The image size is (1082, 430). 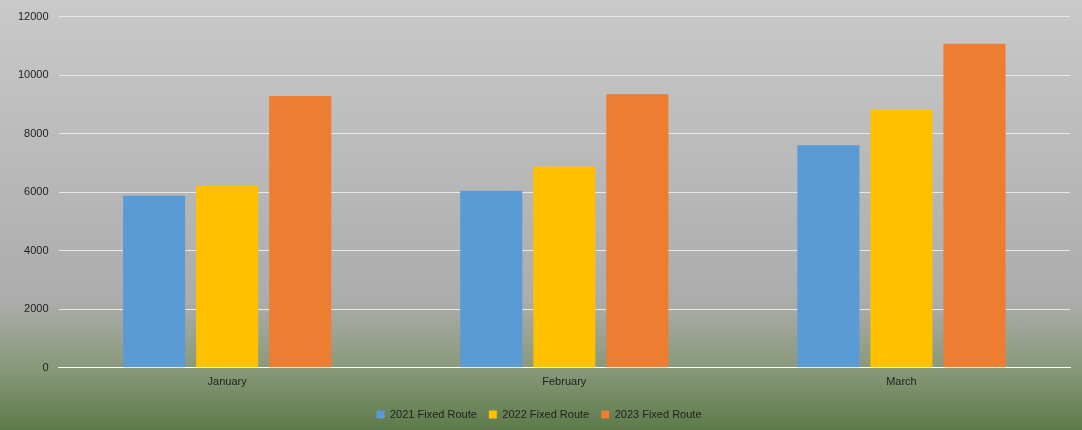 What do you see at coordinates (658, 413) in the screenshot?
I see `legend-label: 2023 Fixed Route` at bounding box center [658, 413].